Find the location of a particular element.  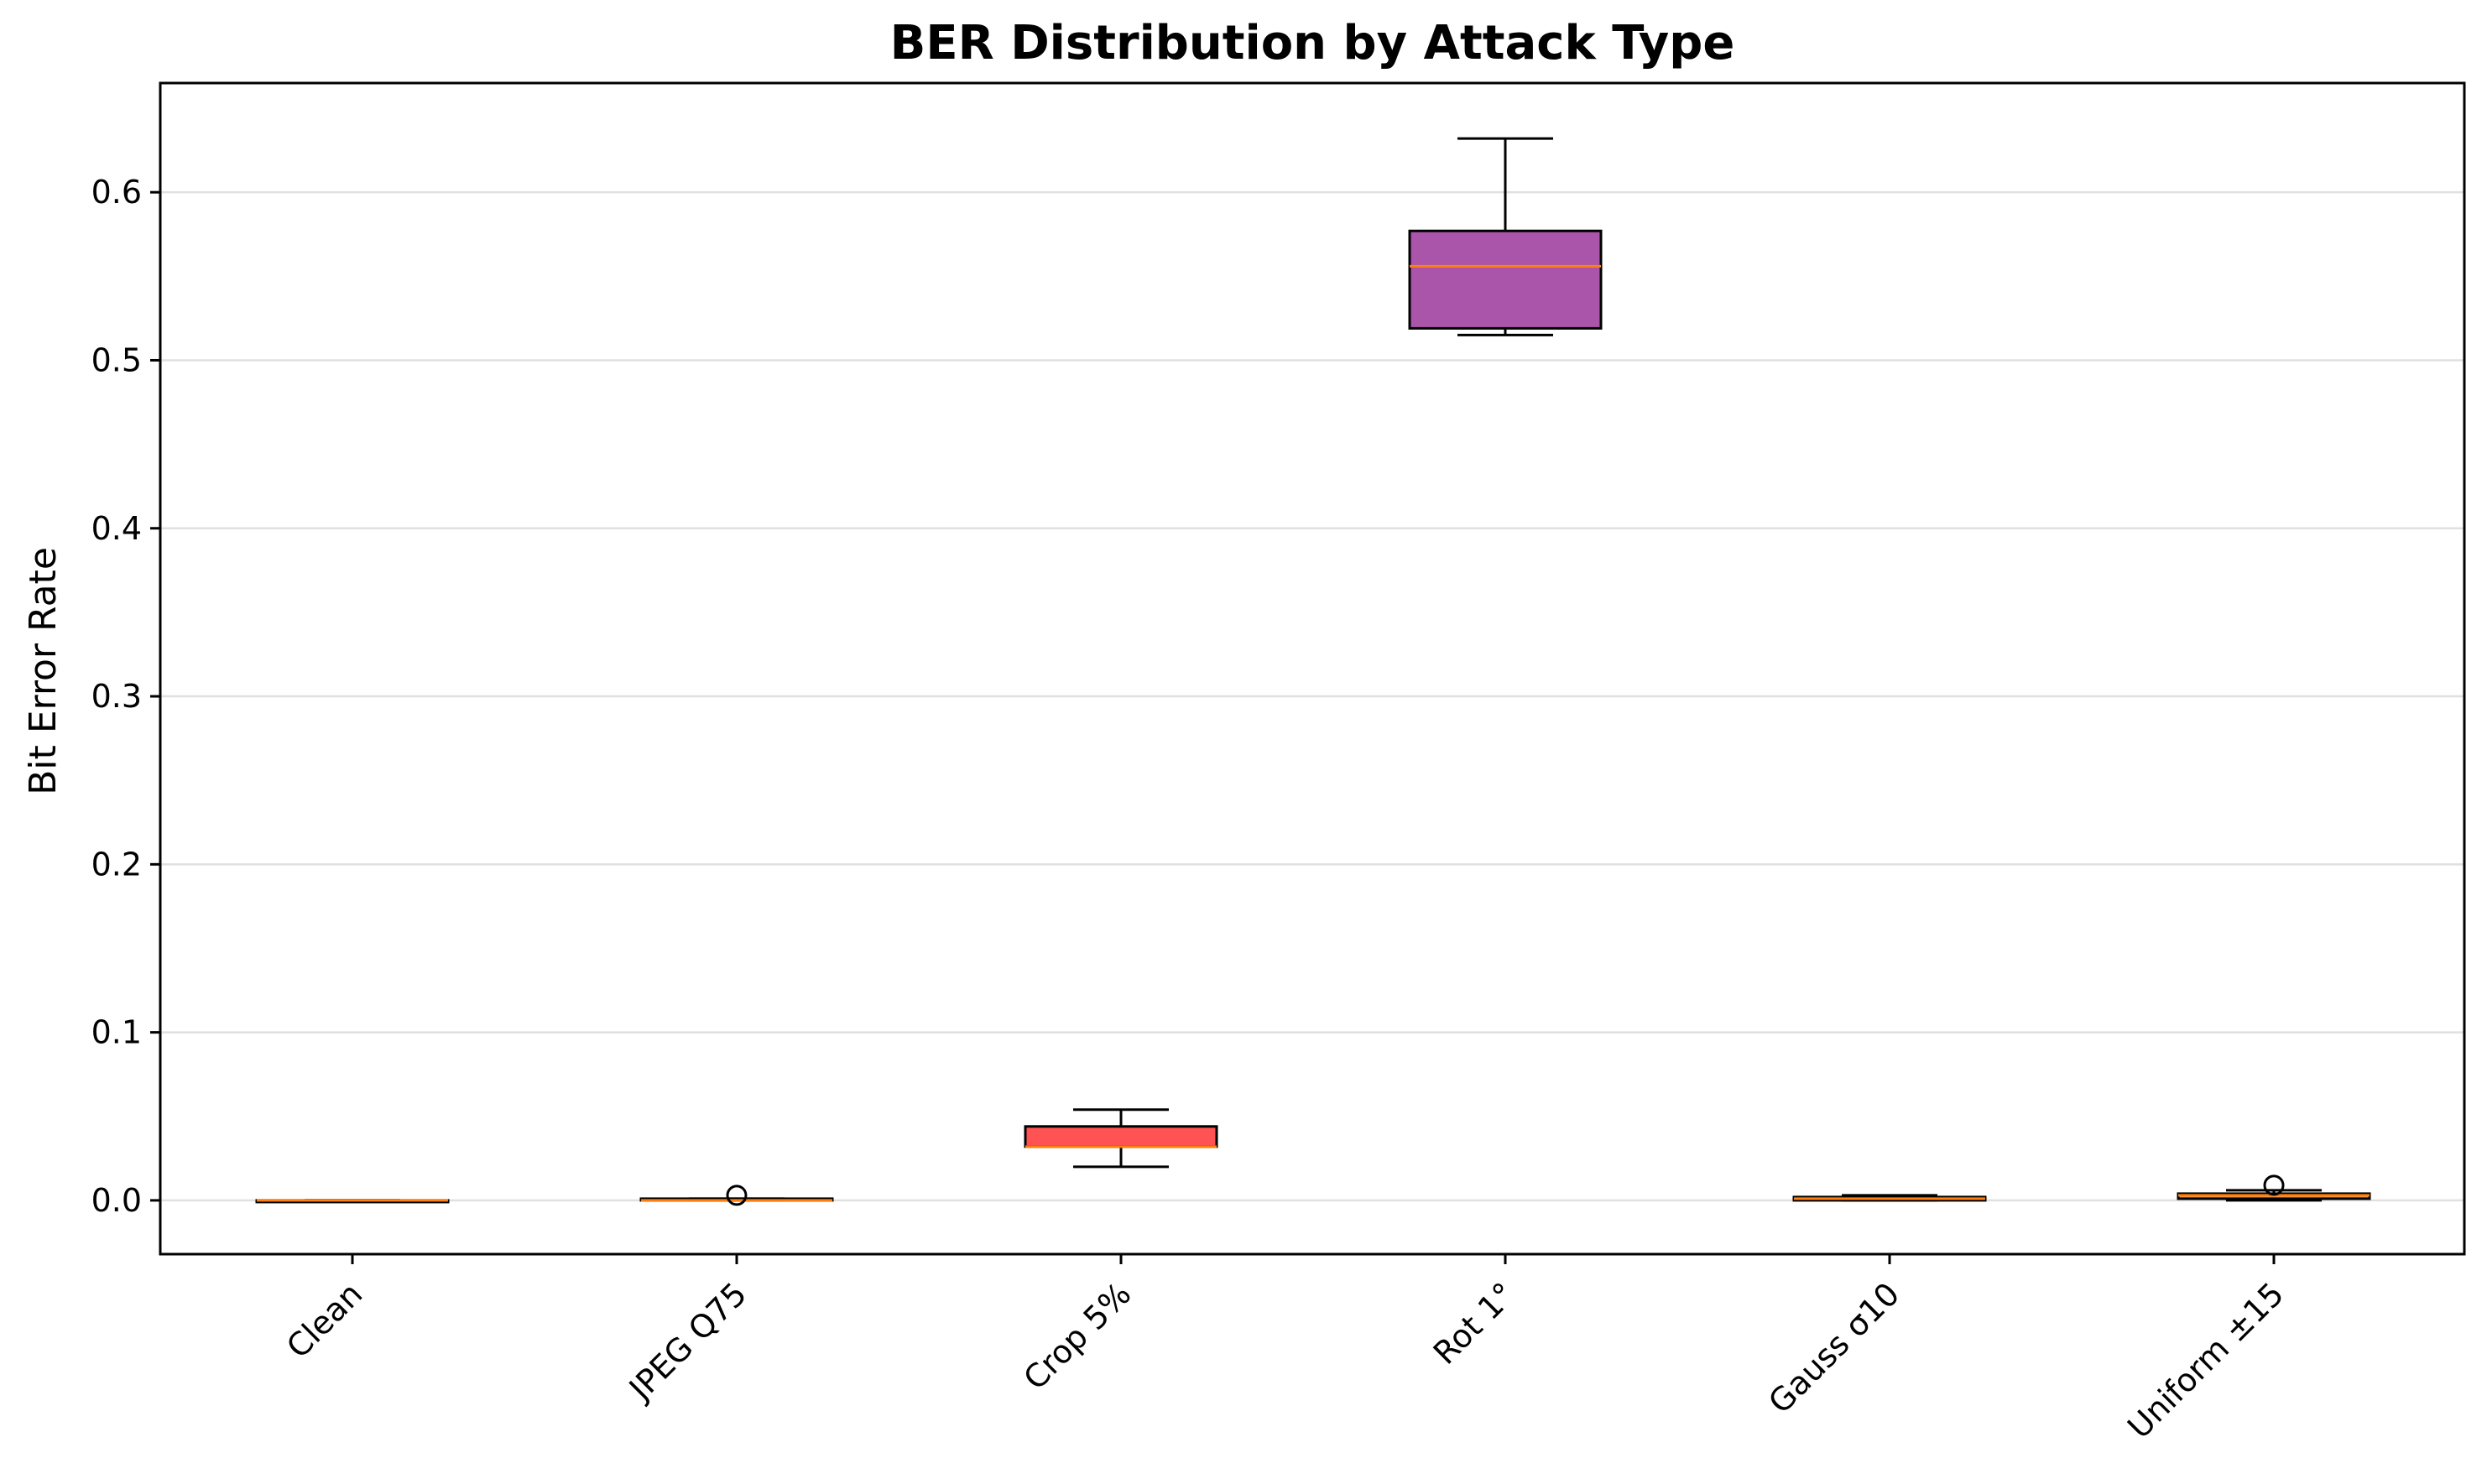

box-jpeg-q75 is located at coordinates (736, 1195).